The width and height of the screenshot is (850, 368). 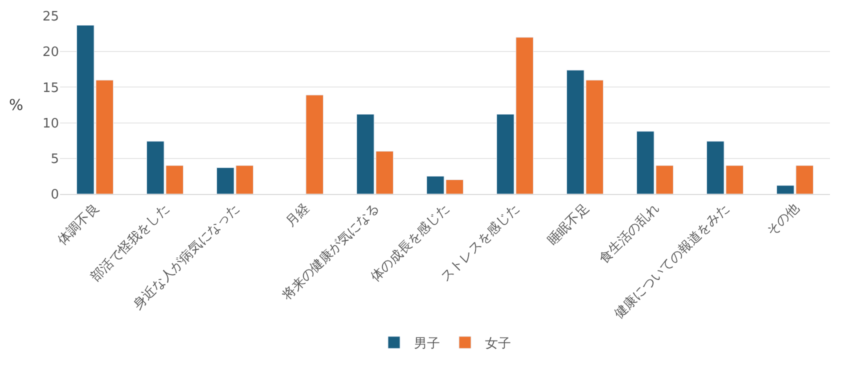 What do you see at coordinates (50, 124) in the screenshot?
I see `y-tick-label: 10` at bounding box center [50, 124].